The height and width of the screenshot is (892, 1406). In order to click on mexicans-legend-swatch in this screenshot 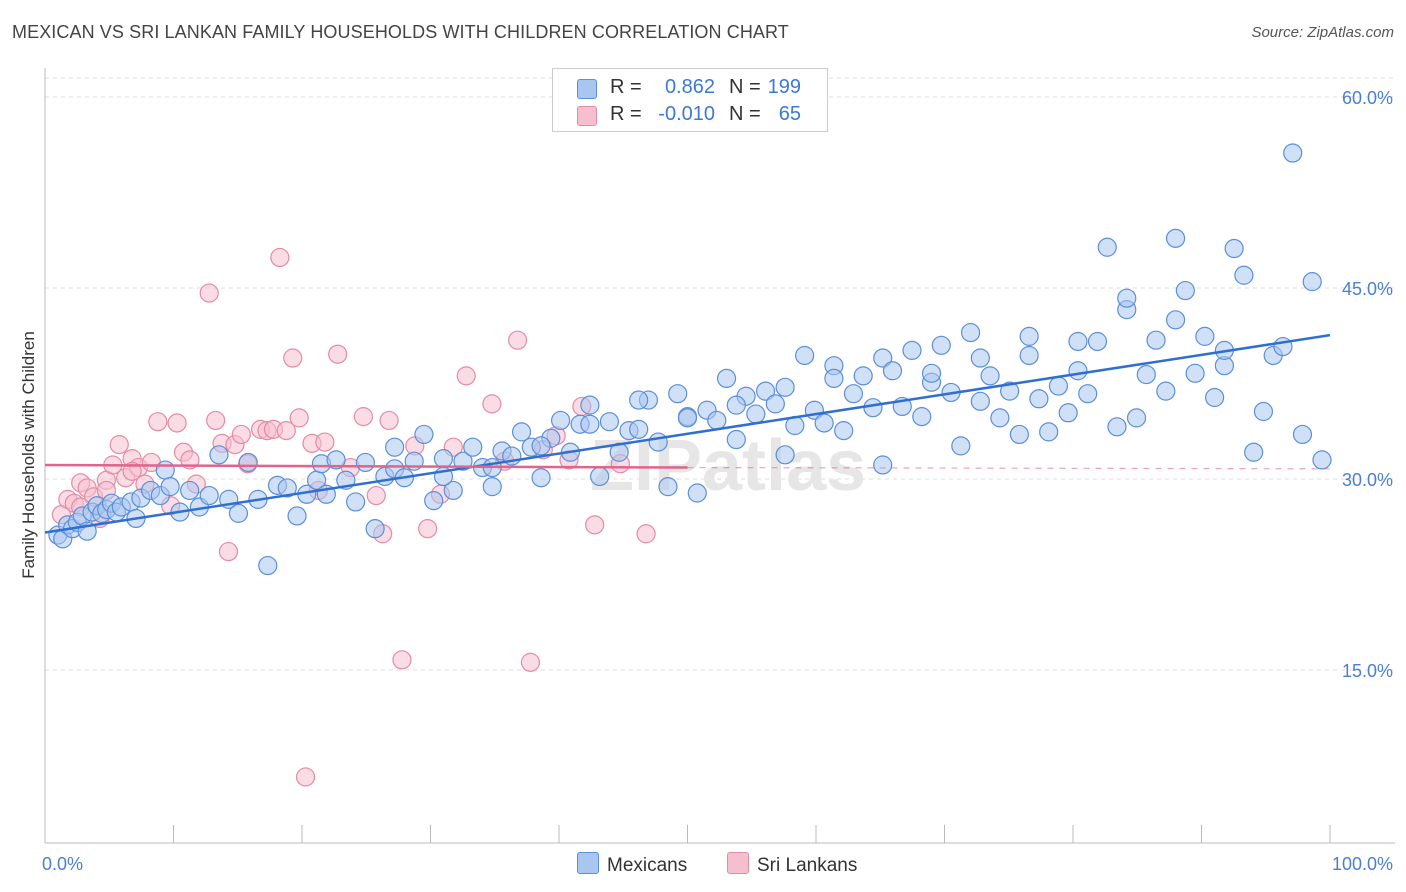, I will do `click(588, 863)`.